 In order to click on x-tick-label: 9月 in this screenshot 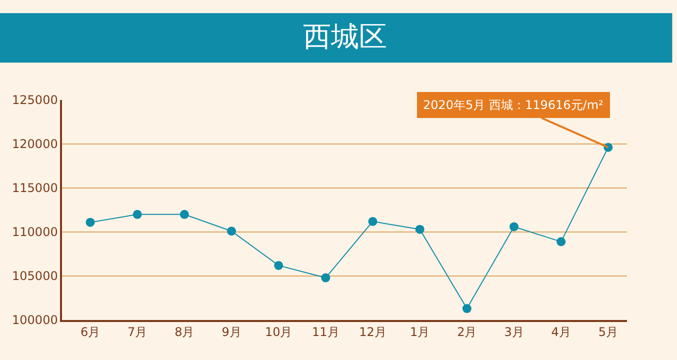, I will do `click(232, 332)`.